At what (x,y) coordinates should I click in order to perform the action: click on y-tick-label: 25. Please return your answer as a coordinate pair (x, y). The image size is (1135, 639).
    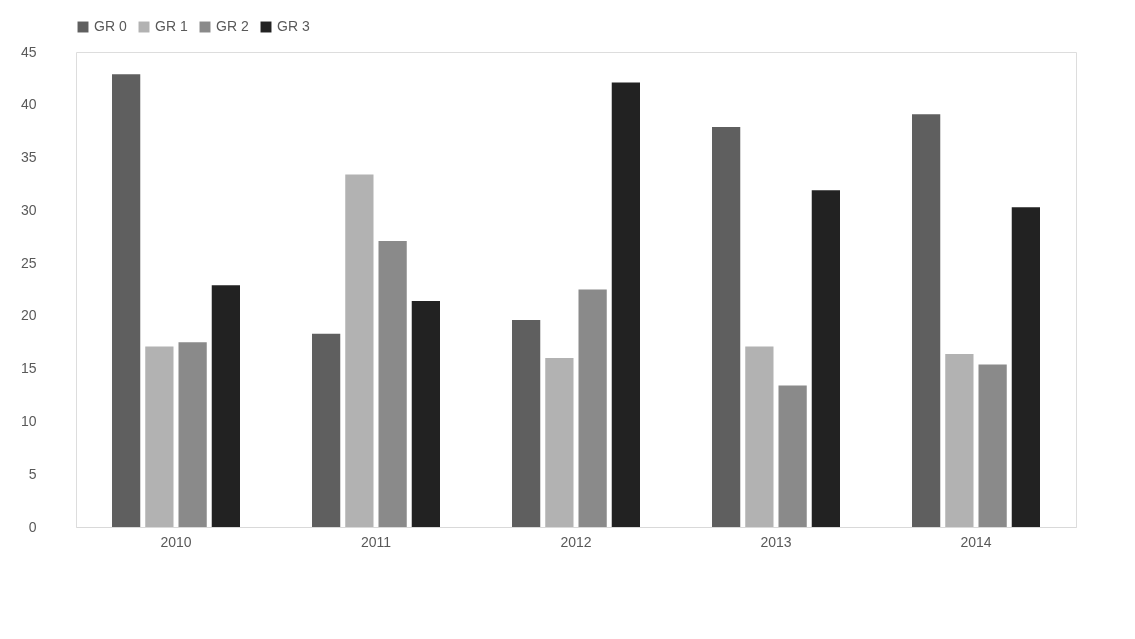
    Looking at the image, I should click on (28, 262).